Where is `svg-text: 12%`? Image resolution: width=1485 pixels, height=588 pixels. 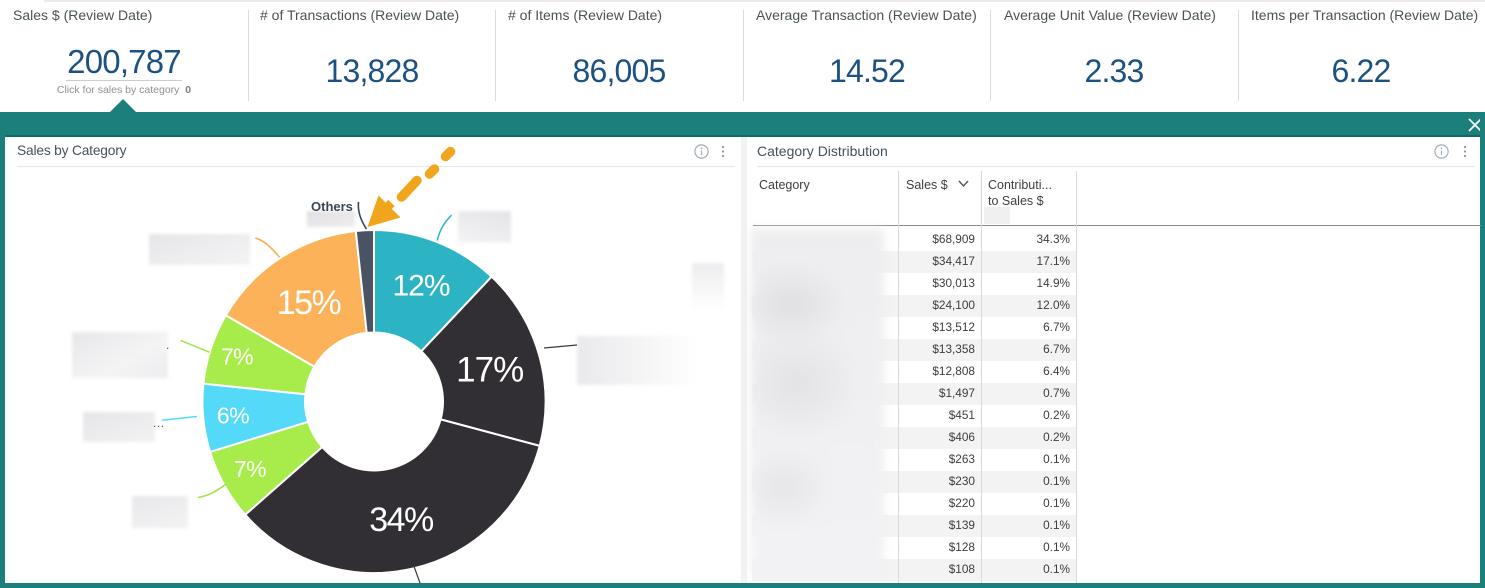 svg-text: 12% is located at coordinates (420, 286).